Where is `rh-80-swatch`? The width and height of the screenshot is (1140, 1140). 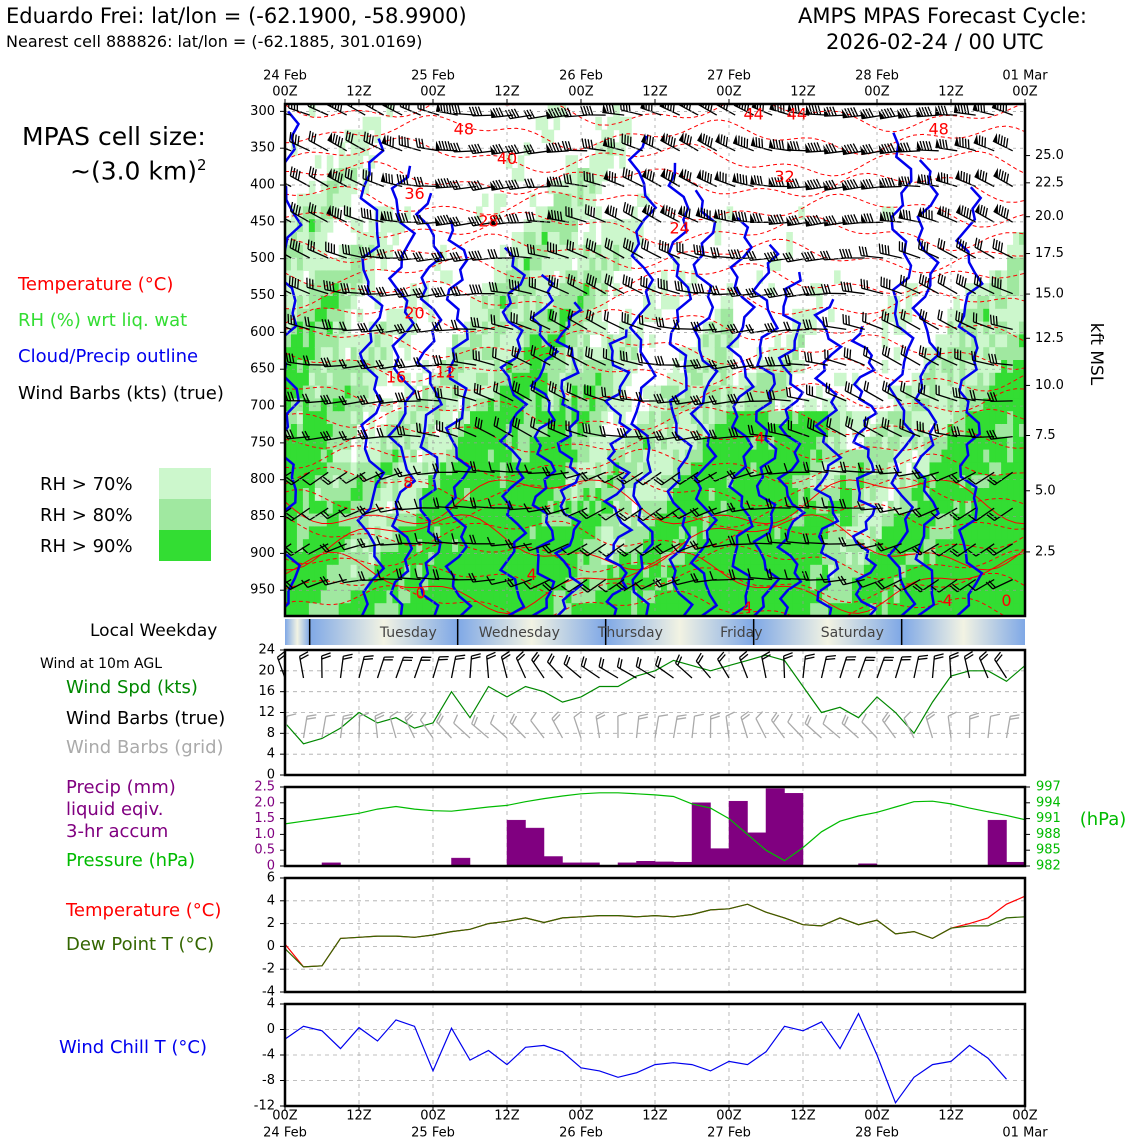 rh-80-swatch is located at coordinates (185, 514).